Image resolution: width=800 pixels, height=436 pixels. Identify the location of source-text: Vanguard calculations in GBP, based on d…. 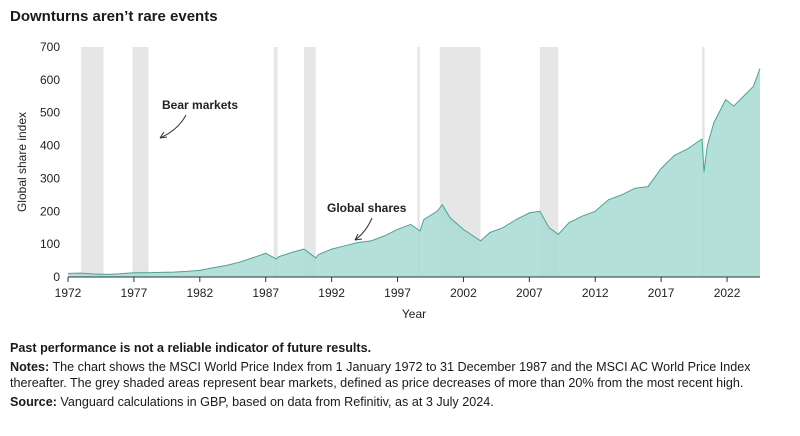
(275, 402).